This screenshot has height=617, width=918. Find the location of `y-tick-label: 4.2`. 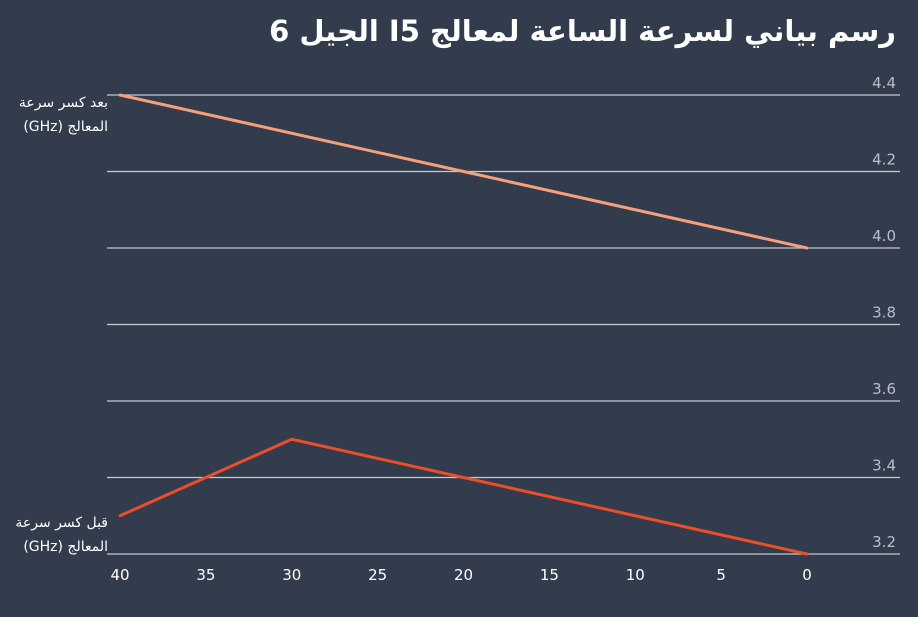

y-tick-label: 4.2 is located at coordinates (884, 160).